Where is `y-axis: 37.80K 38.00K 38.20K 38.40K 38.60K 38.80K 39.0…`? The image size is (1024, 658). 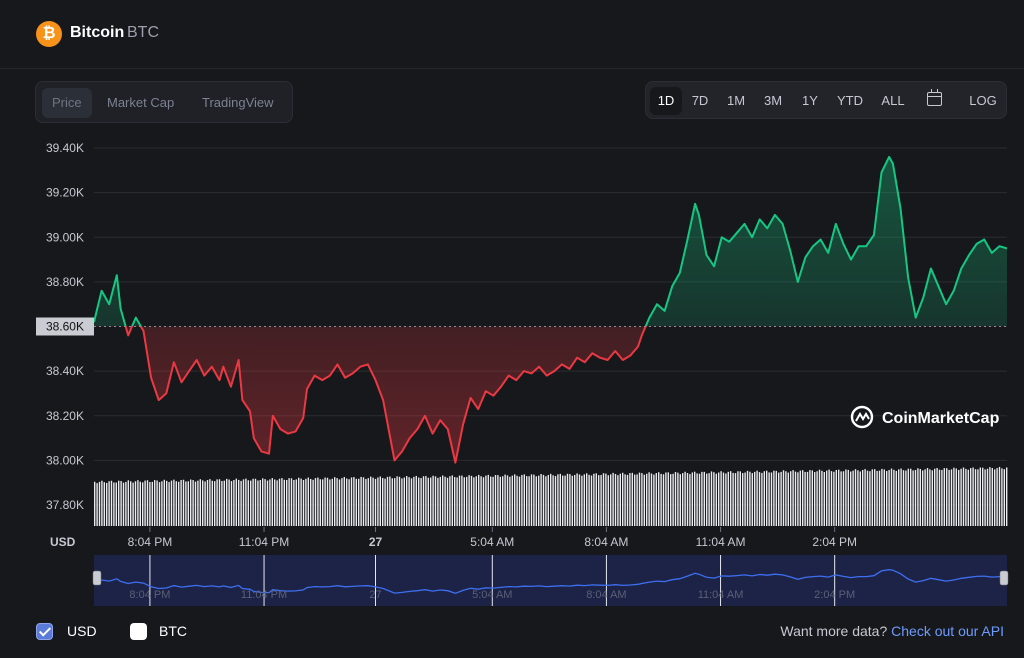 y-axis: 37.80K 38.00K 38.20K 38.40K 38.60K 38.80K 39.0… is located at coordinates (65, 326).